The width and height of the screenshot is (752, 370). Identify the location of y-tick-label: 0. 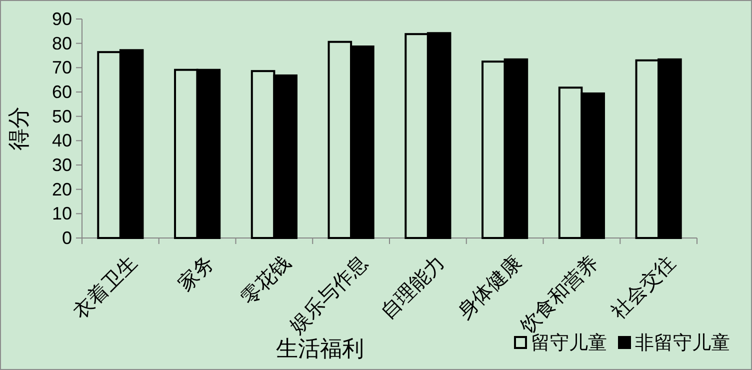
(67, 238).